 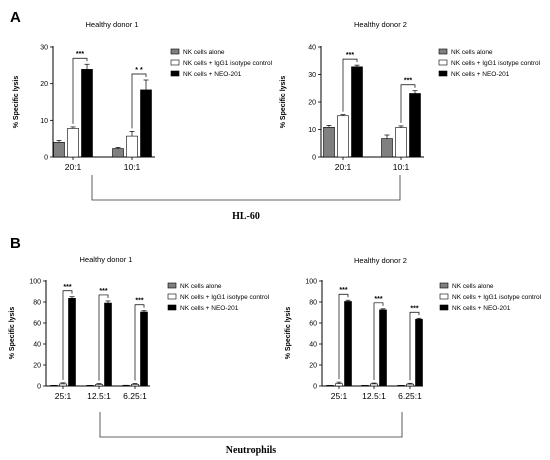 What do you see at coordinates (15, 243) in the screenshot?
I see `panel-letter-b: B` at bounding box center [15, 243].